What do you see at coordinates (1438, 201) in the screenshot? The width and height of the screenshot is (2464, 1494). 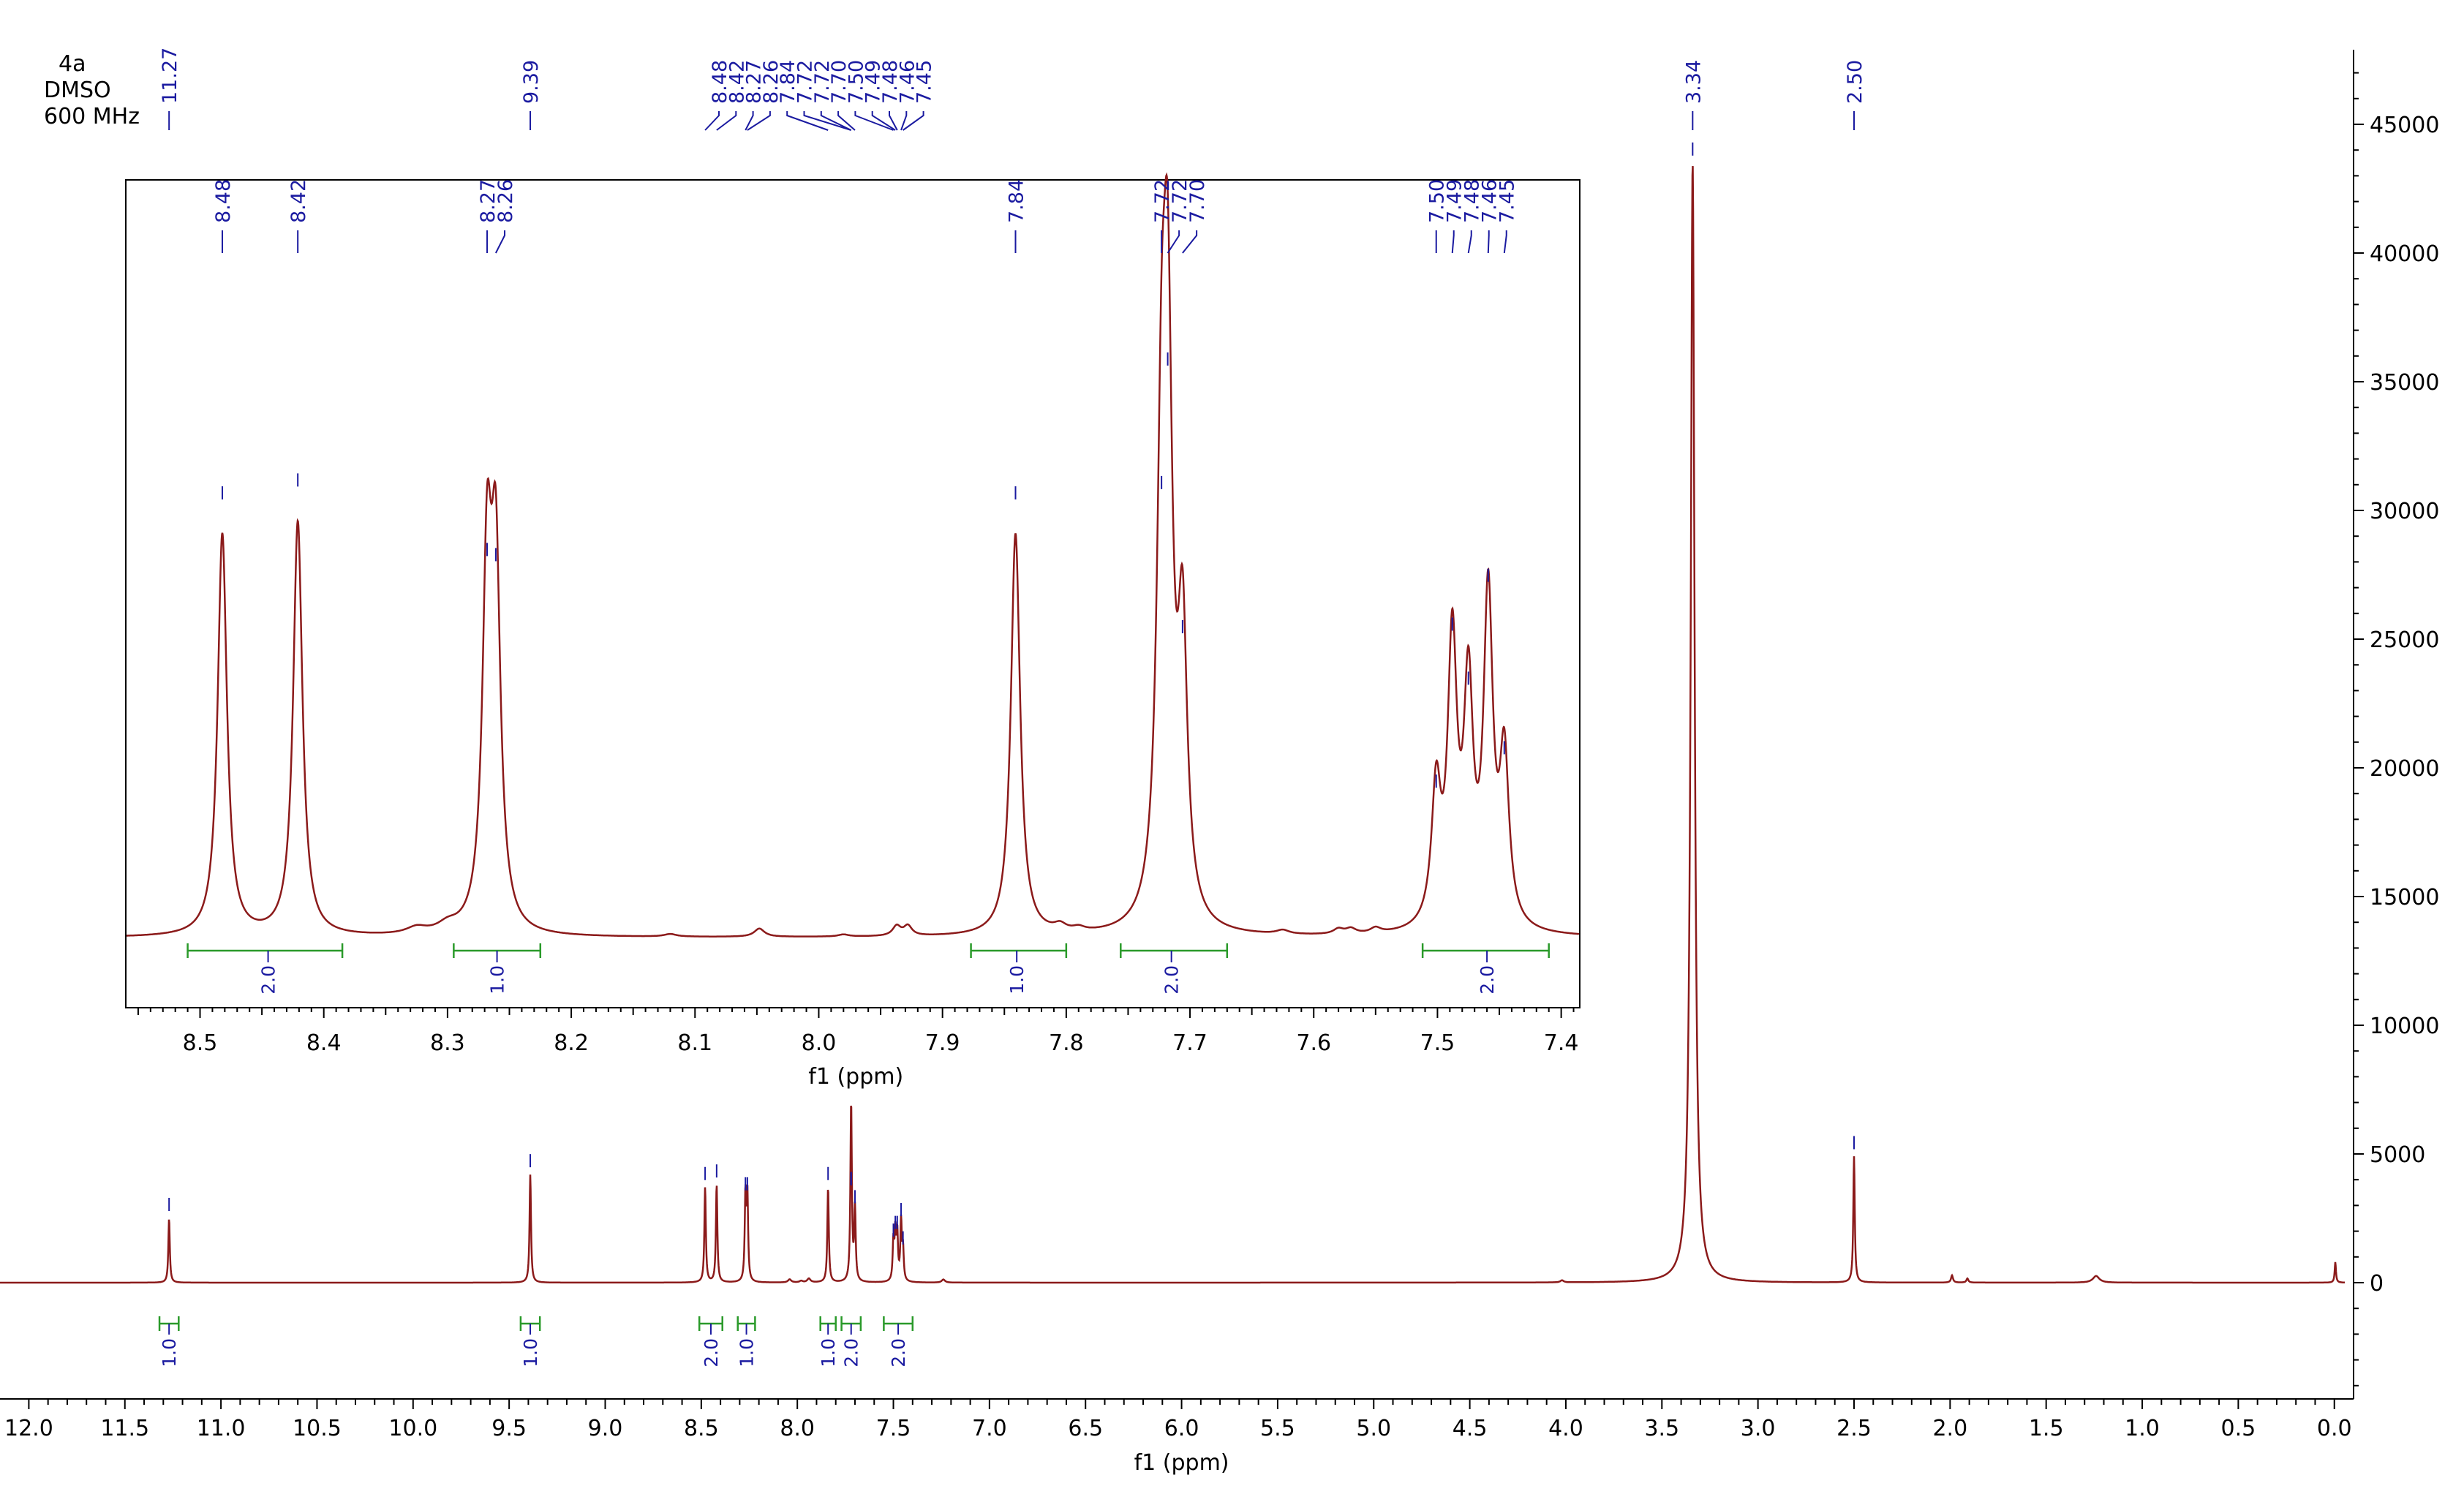 I see `inset-peak-label: 7.50` at bounding box center [1438, 201].